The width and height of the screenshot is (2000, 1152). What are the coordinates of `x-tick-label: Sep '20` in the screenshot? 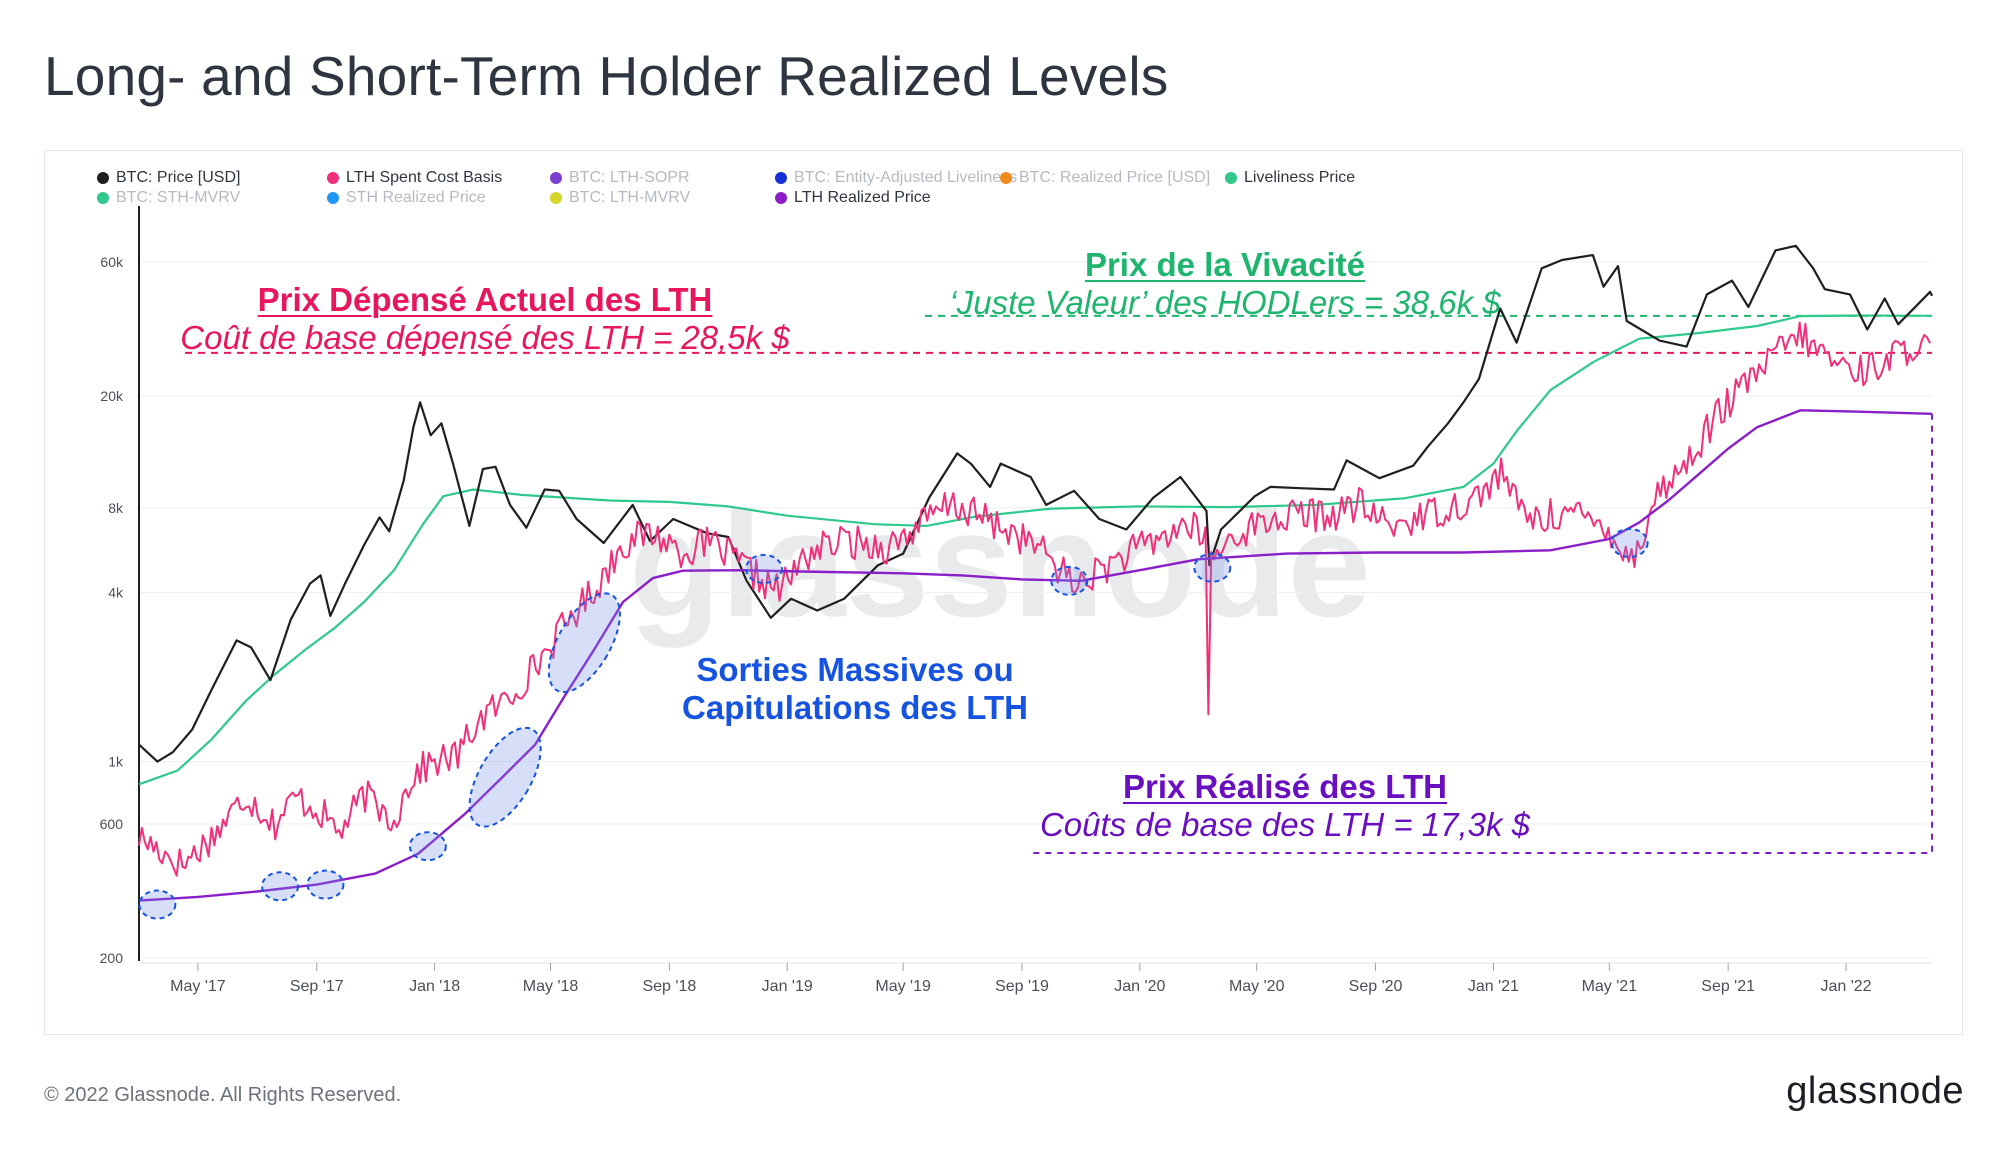 It's located at (1376, 986).